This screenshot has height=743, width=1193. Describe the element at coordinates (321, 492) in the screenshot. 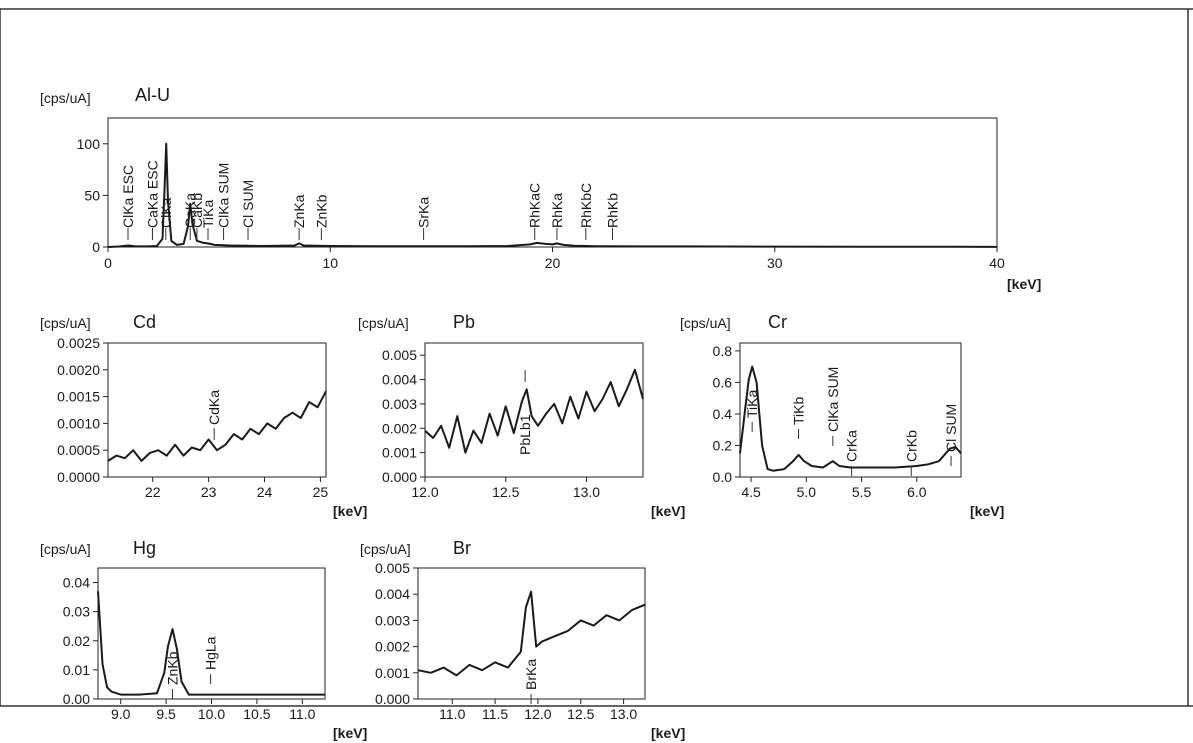

I see `x-tick-label: 25` at that location.